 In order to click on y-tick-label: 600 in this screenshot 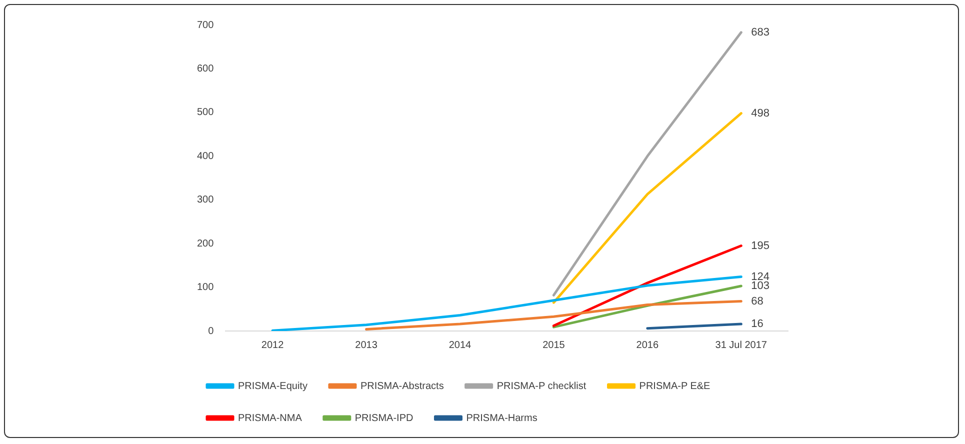, I will do `click(205, 68)`.